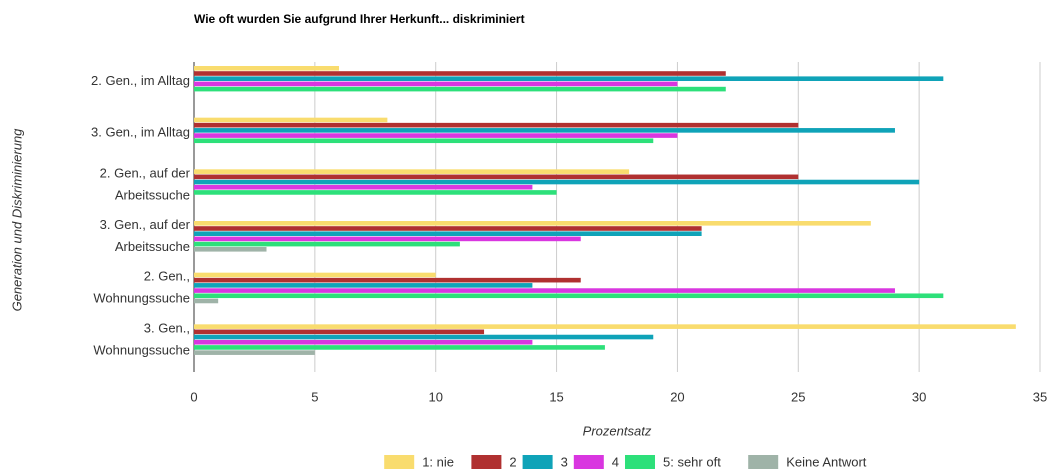 The width and height of the screenshot is (1048, 472). I want to click on y-tick-label: 2. Gen.,, so click(167, 276).